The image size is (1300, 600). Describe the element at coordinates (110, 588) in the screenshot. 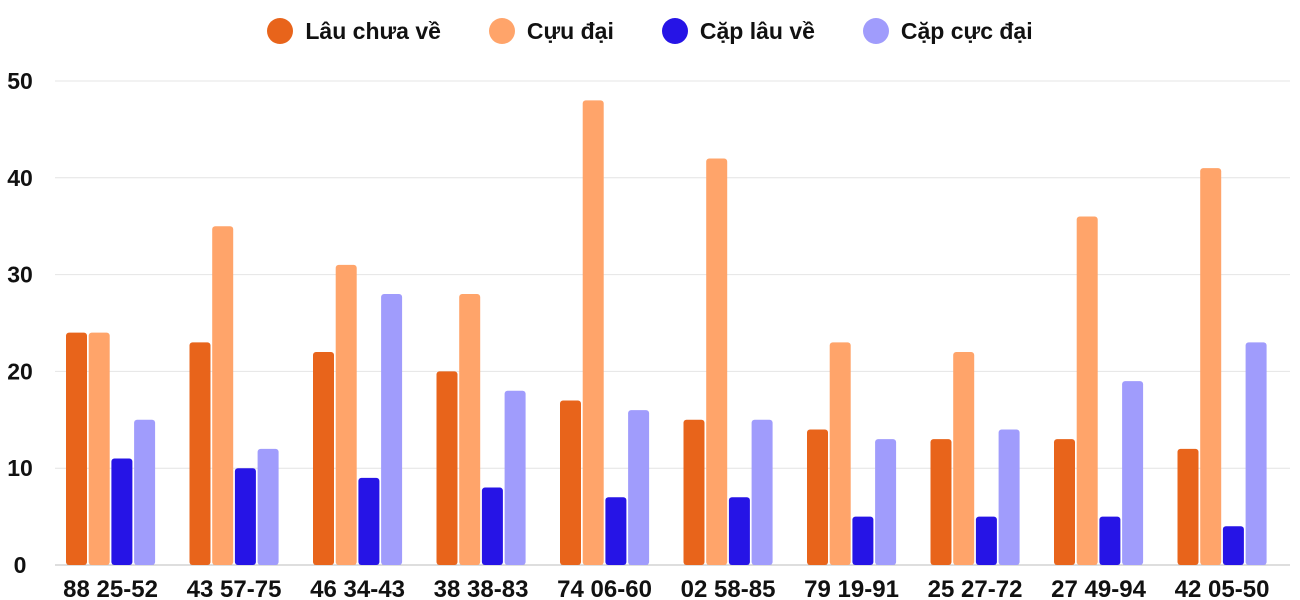

I see `x-tick-label: 88 25-52` at that location.